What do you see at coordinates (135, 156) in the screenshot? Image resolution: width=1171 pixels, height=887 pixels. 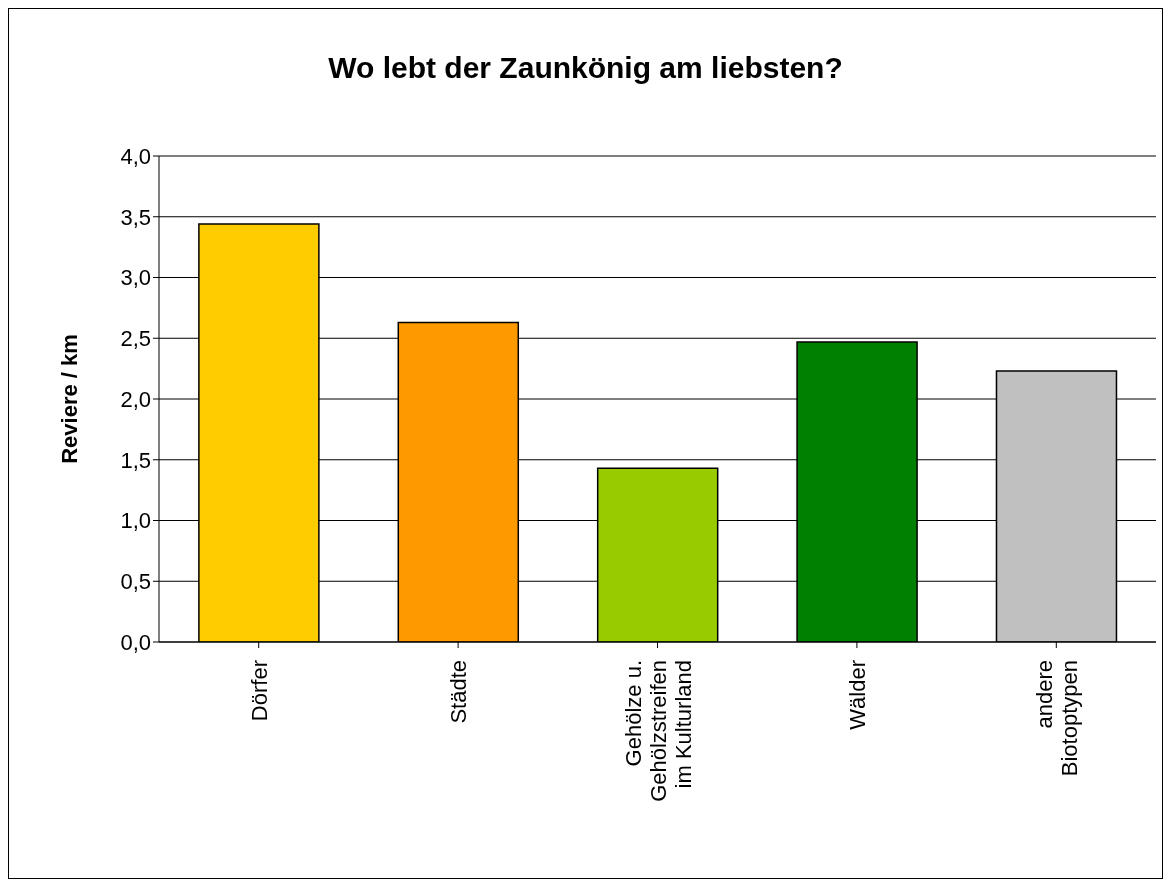 I see `y-tick-label: 4,0` at bounding box center [135, 156].